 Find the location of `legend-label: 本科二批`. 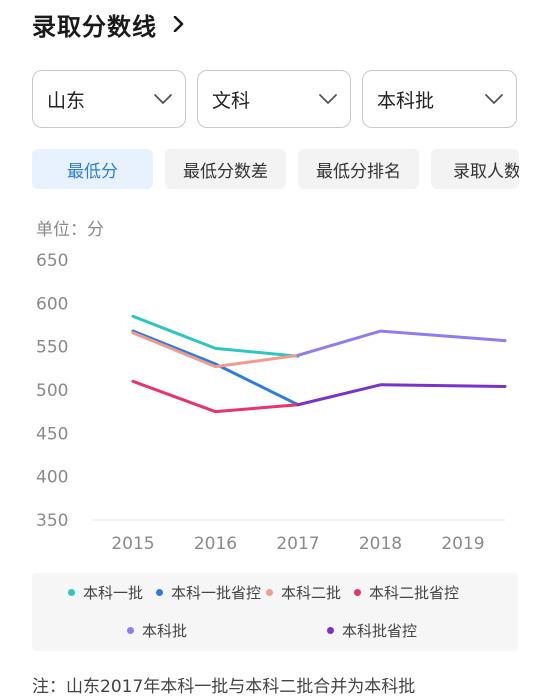

legend-label: 本科二批 is located at coordinates (311, 593).